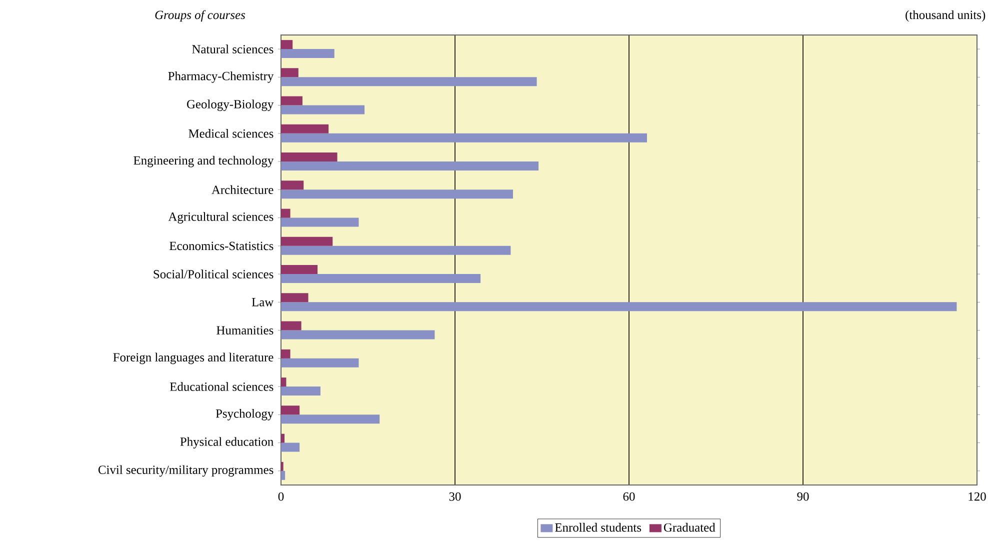 Image resolution: width=993 pixels, height=554 pixels. I want to click on legend-label: Graduated, so click(690, 527).